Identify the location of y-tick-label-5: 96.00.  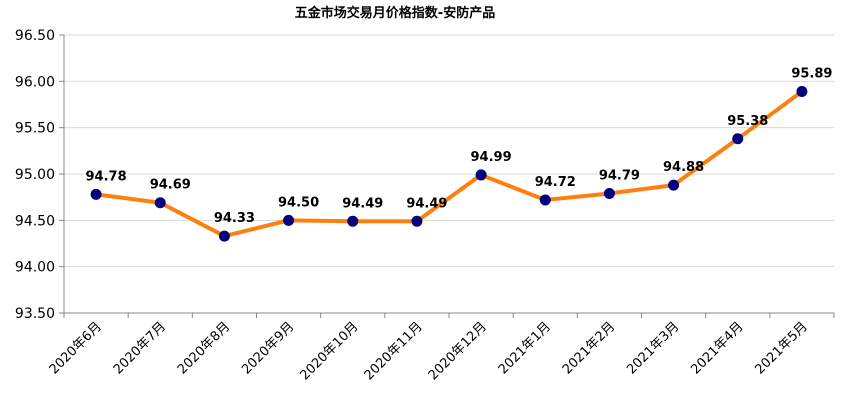
(35, 82).